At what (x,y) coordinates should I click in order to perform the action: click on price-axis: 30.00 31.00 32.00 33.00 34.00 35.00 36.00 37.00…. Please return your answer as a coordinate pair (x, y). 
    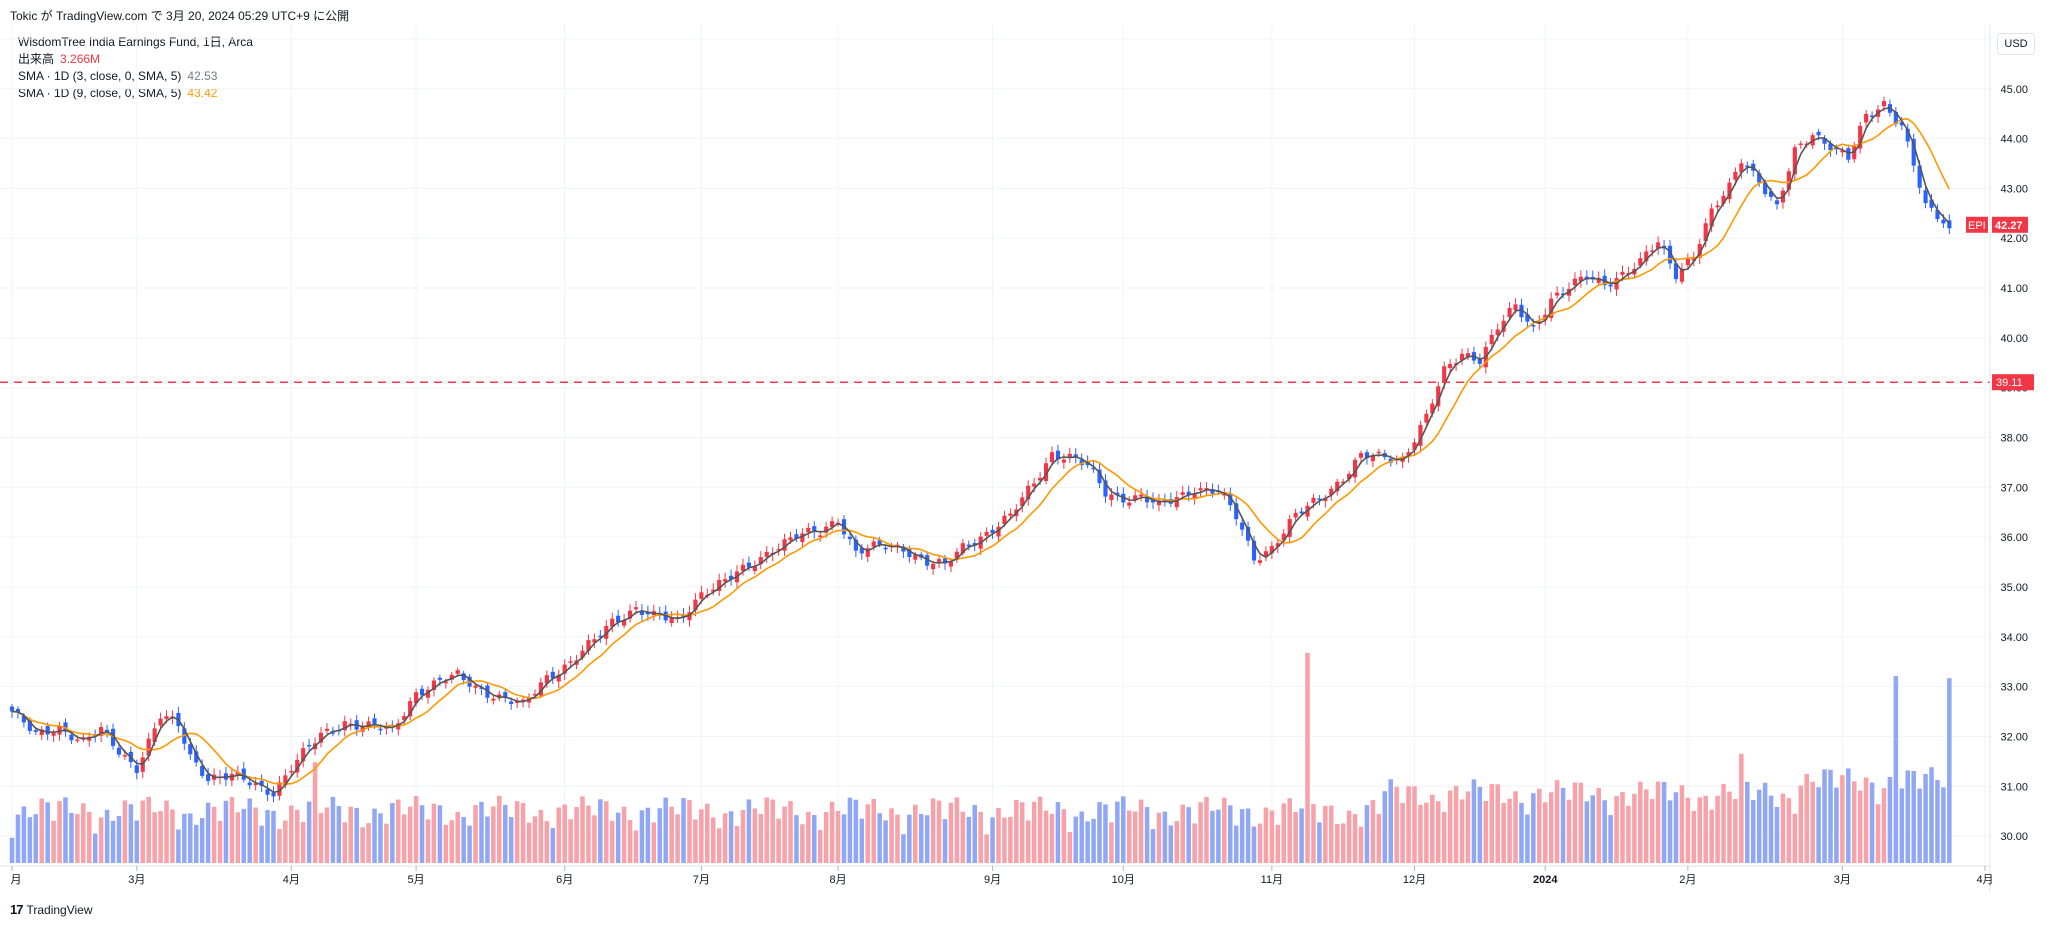
    Looking at the image, I should click on (2014, 438).